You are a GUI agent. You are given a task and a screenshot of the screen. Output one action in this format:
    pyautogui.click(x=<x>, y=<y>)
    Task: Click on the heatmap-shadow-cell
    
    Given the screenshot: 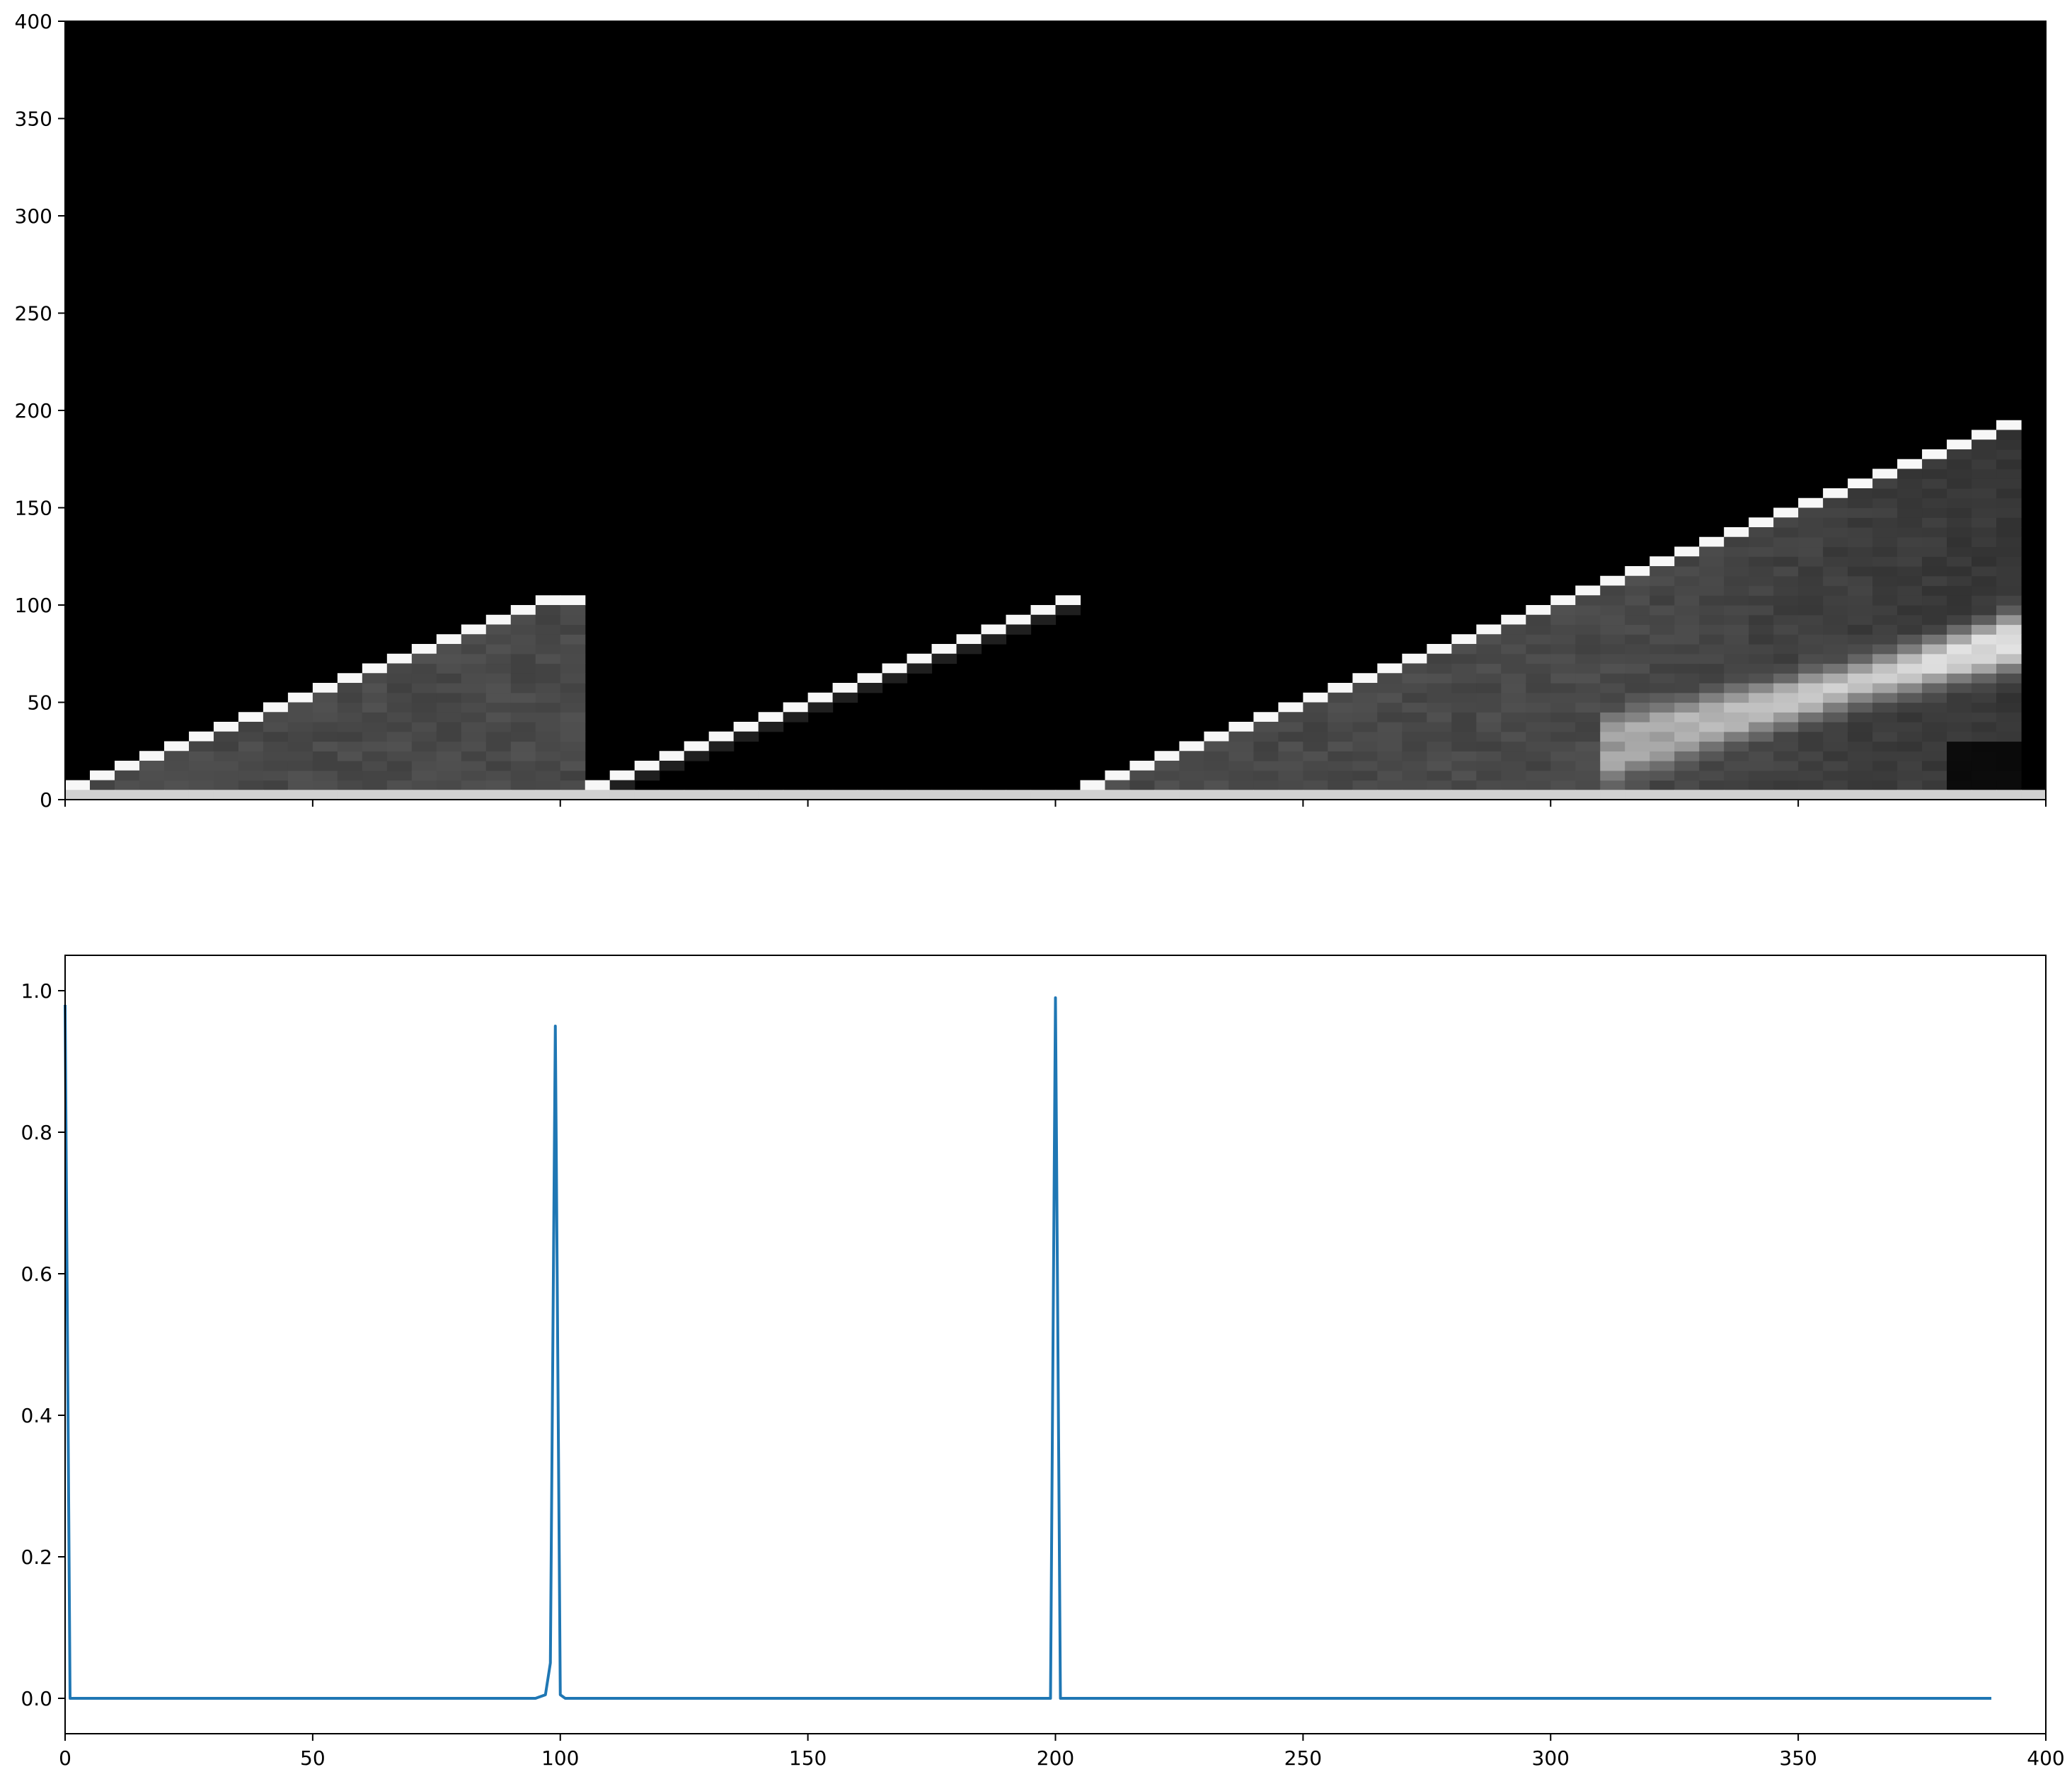 What is the action you would take?
    pyautogui.click(x=919, y=668)
    